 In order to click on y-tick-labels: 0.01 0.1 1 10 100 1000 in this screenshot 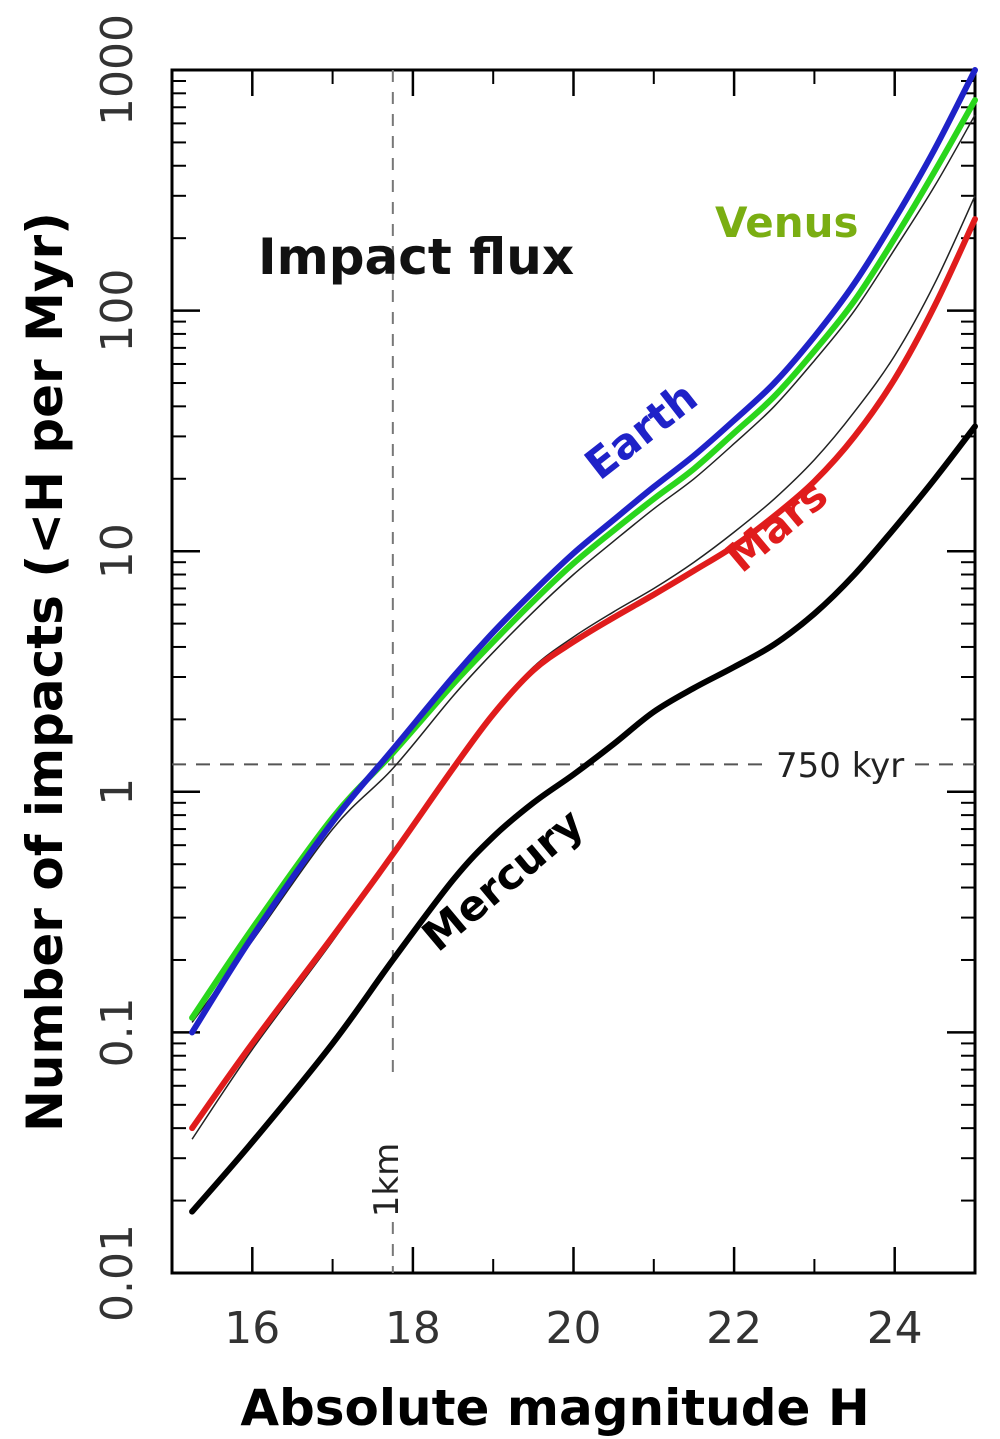, I will do `click(117, 668)`.